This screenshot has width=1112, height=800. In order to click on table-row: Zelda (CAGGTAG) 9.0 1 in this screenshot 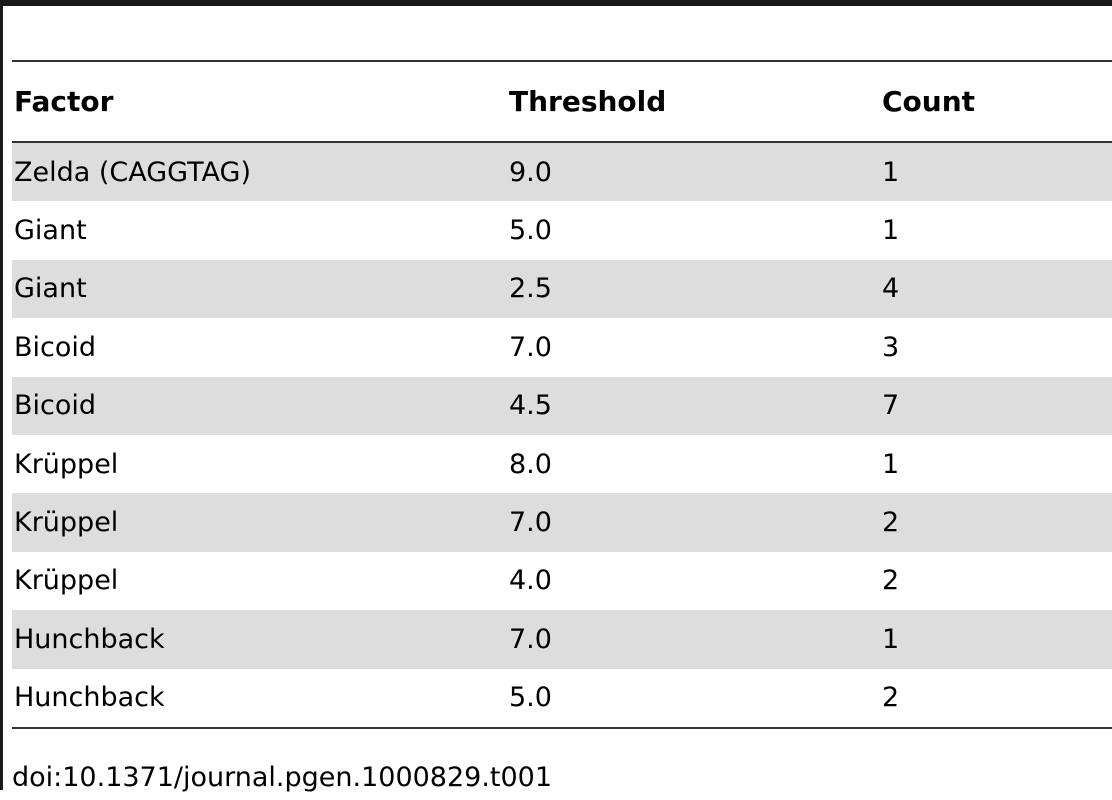, I will do `click(562, 172)`.